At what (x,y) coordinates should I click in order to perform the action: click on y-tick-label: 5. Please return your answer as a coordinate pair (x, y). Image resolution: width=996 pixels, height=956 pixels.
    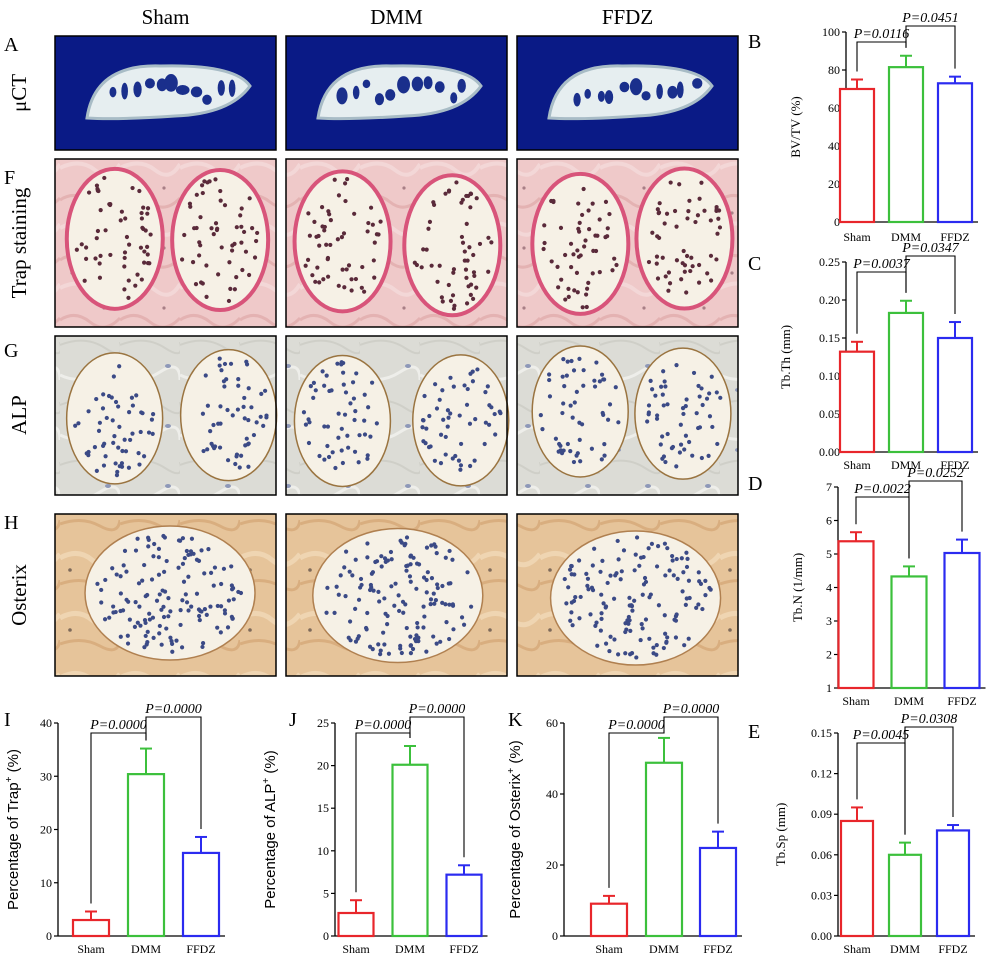
    Looking at the image, I should click on (326, 893).